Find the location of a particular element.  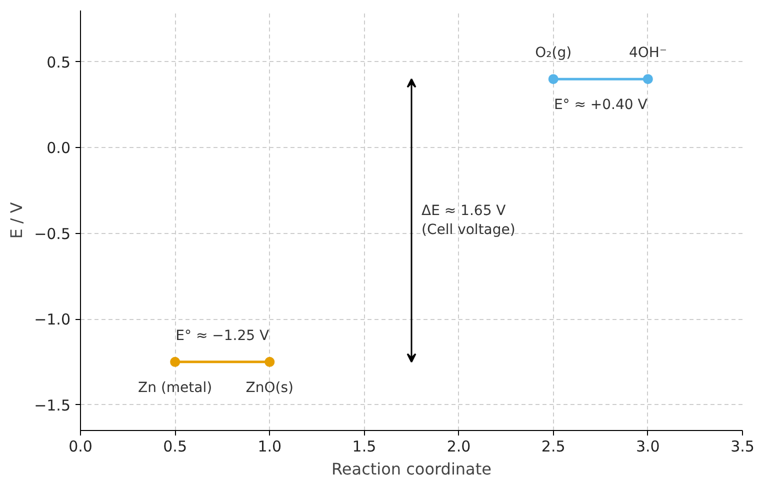

y-tick-label: −1.0 is located at coordinates (52, 319).